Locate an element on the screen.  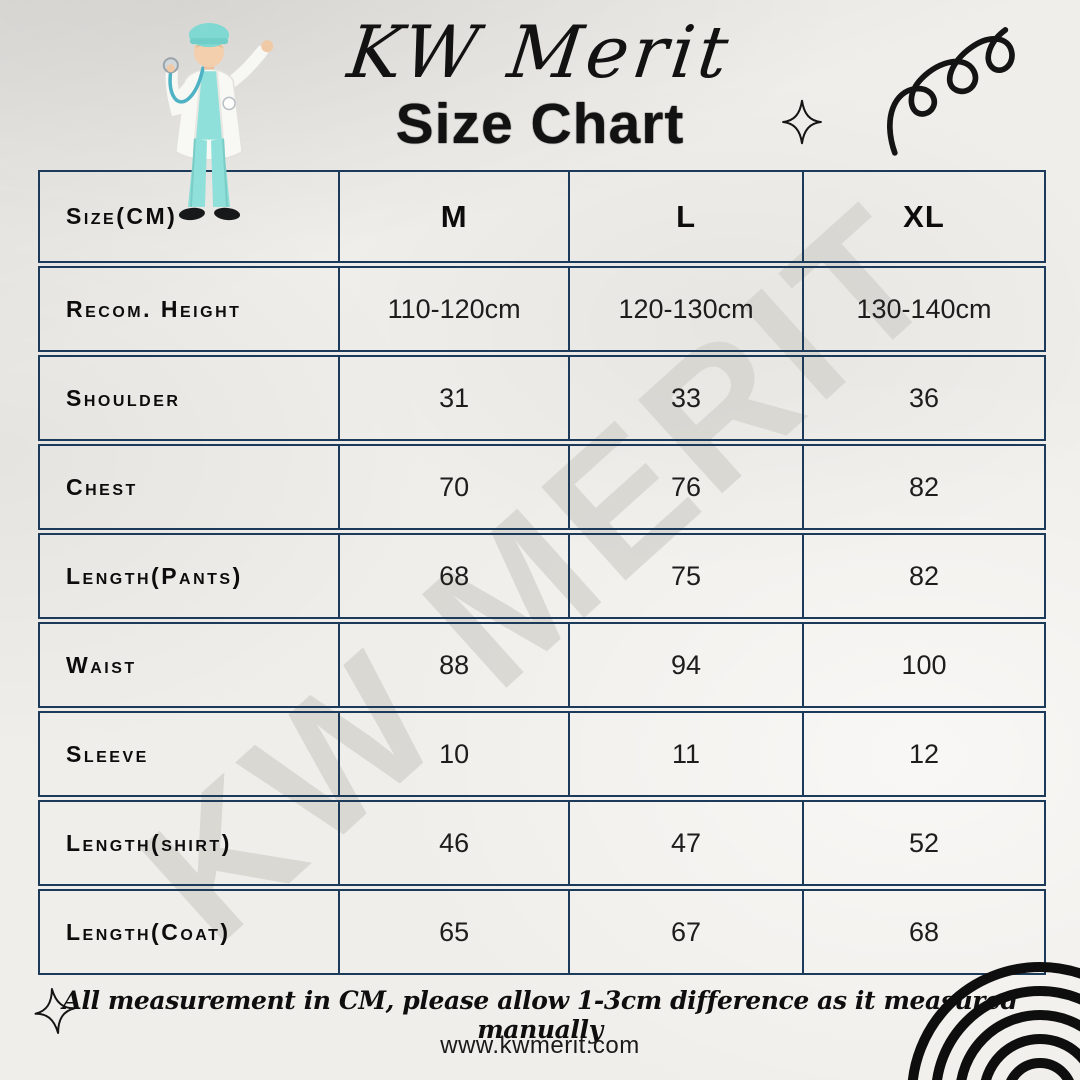
cell-value: 36 is located at coordinates (923, 398).